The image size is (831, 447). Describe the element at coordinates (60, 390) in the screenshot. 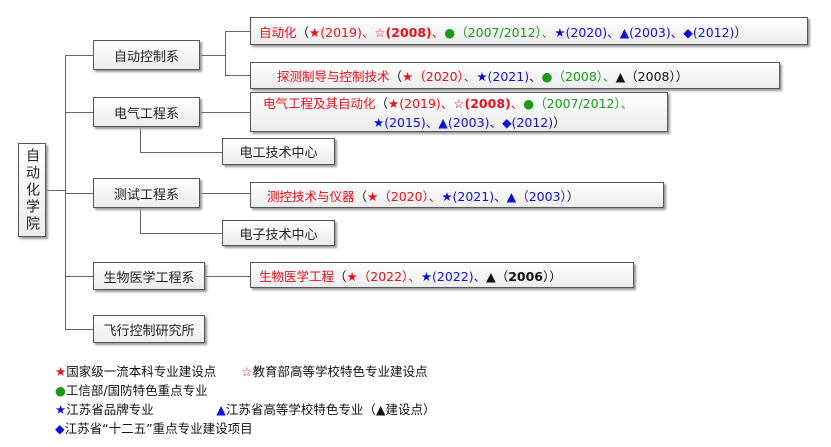

I see `legend-symbol-icon: ●` at that location.